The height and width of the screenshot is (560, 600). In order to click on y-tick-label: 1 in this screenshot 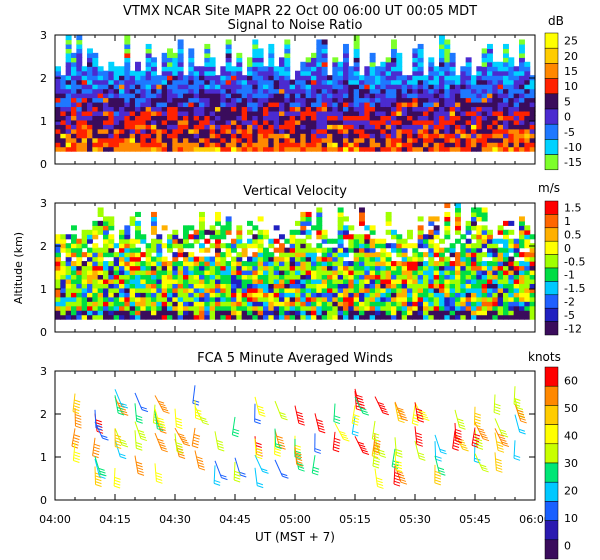, I will do `click(43, 289)`.